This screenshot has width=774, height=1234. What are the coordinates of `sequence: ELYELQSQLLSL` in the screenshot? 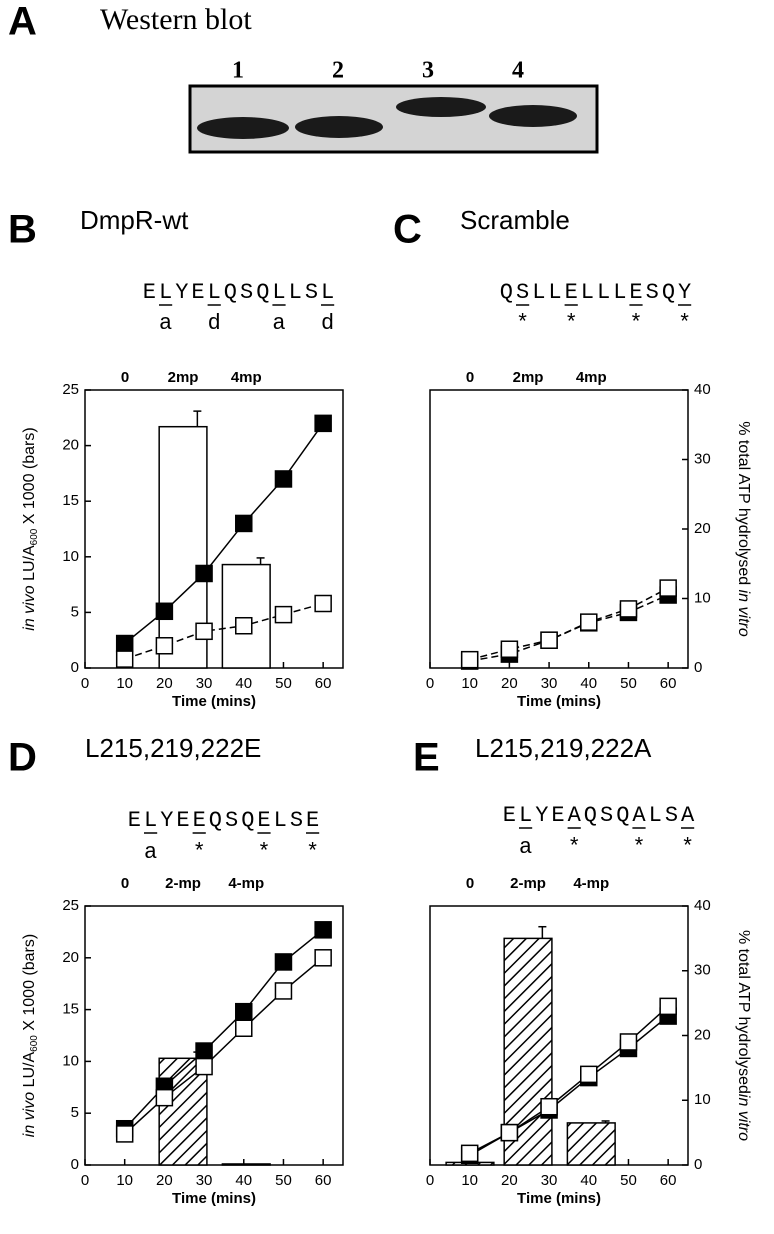 It's located at (240, 292).